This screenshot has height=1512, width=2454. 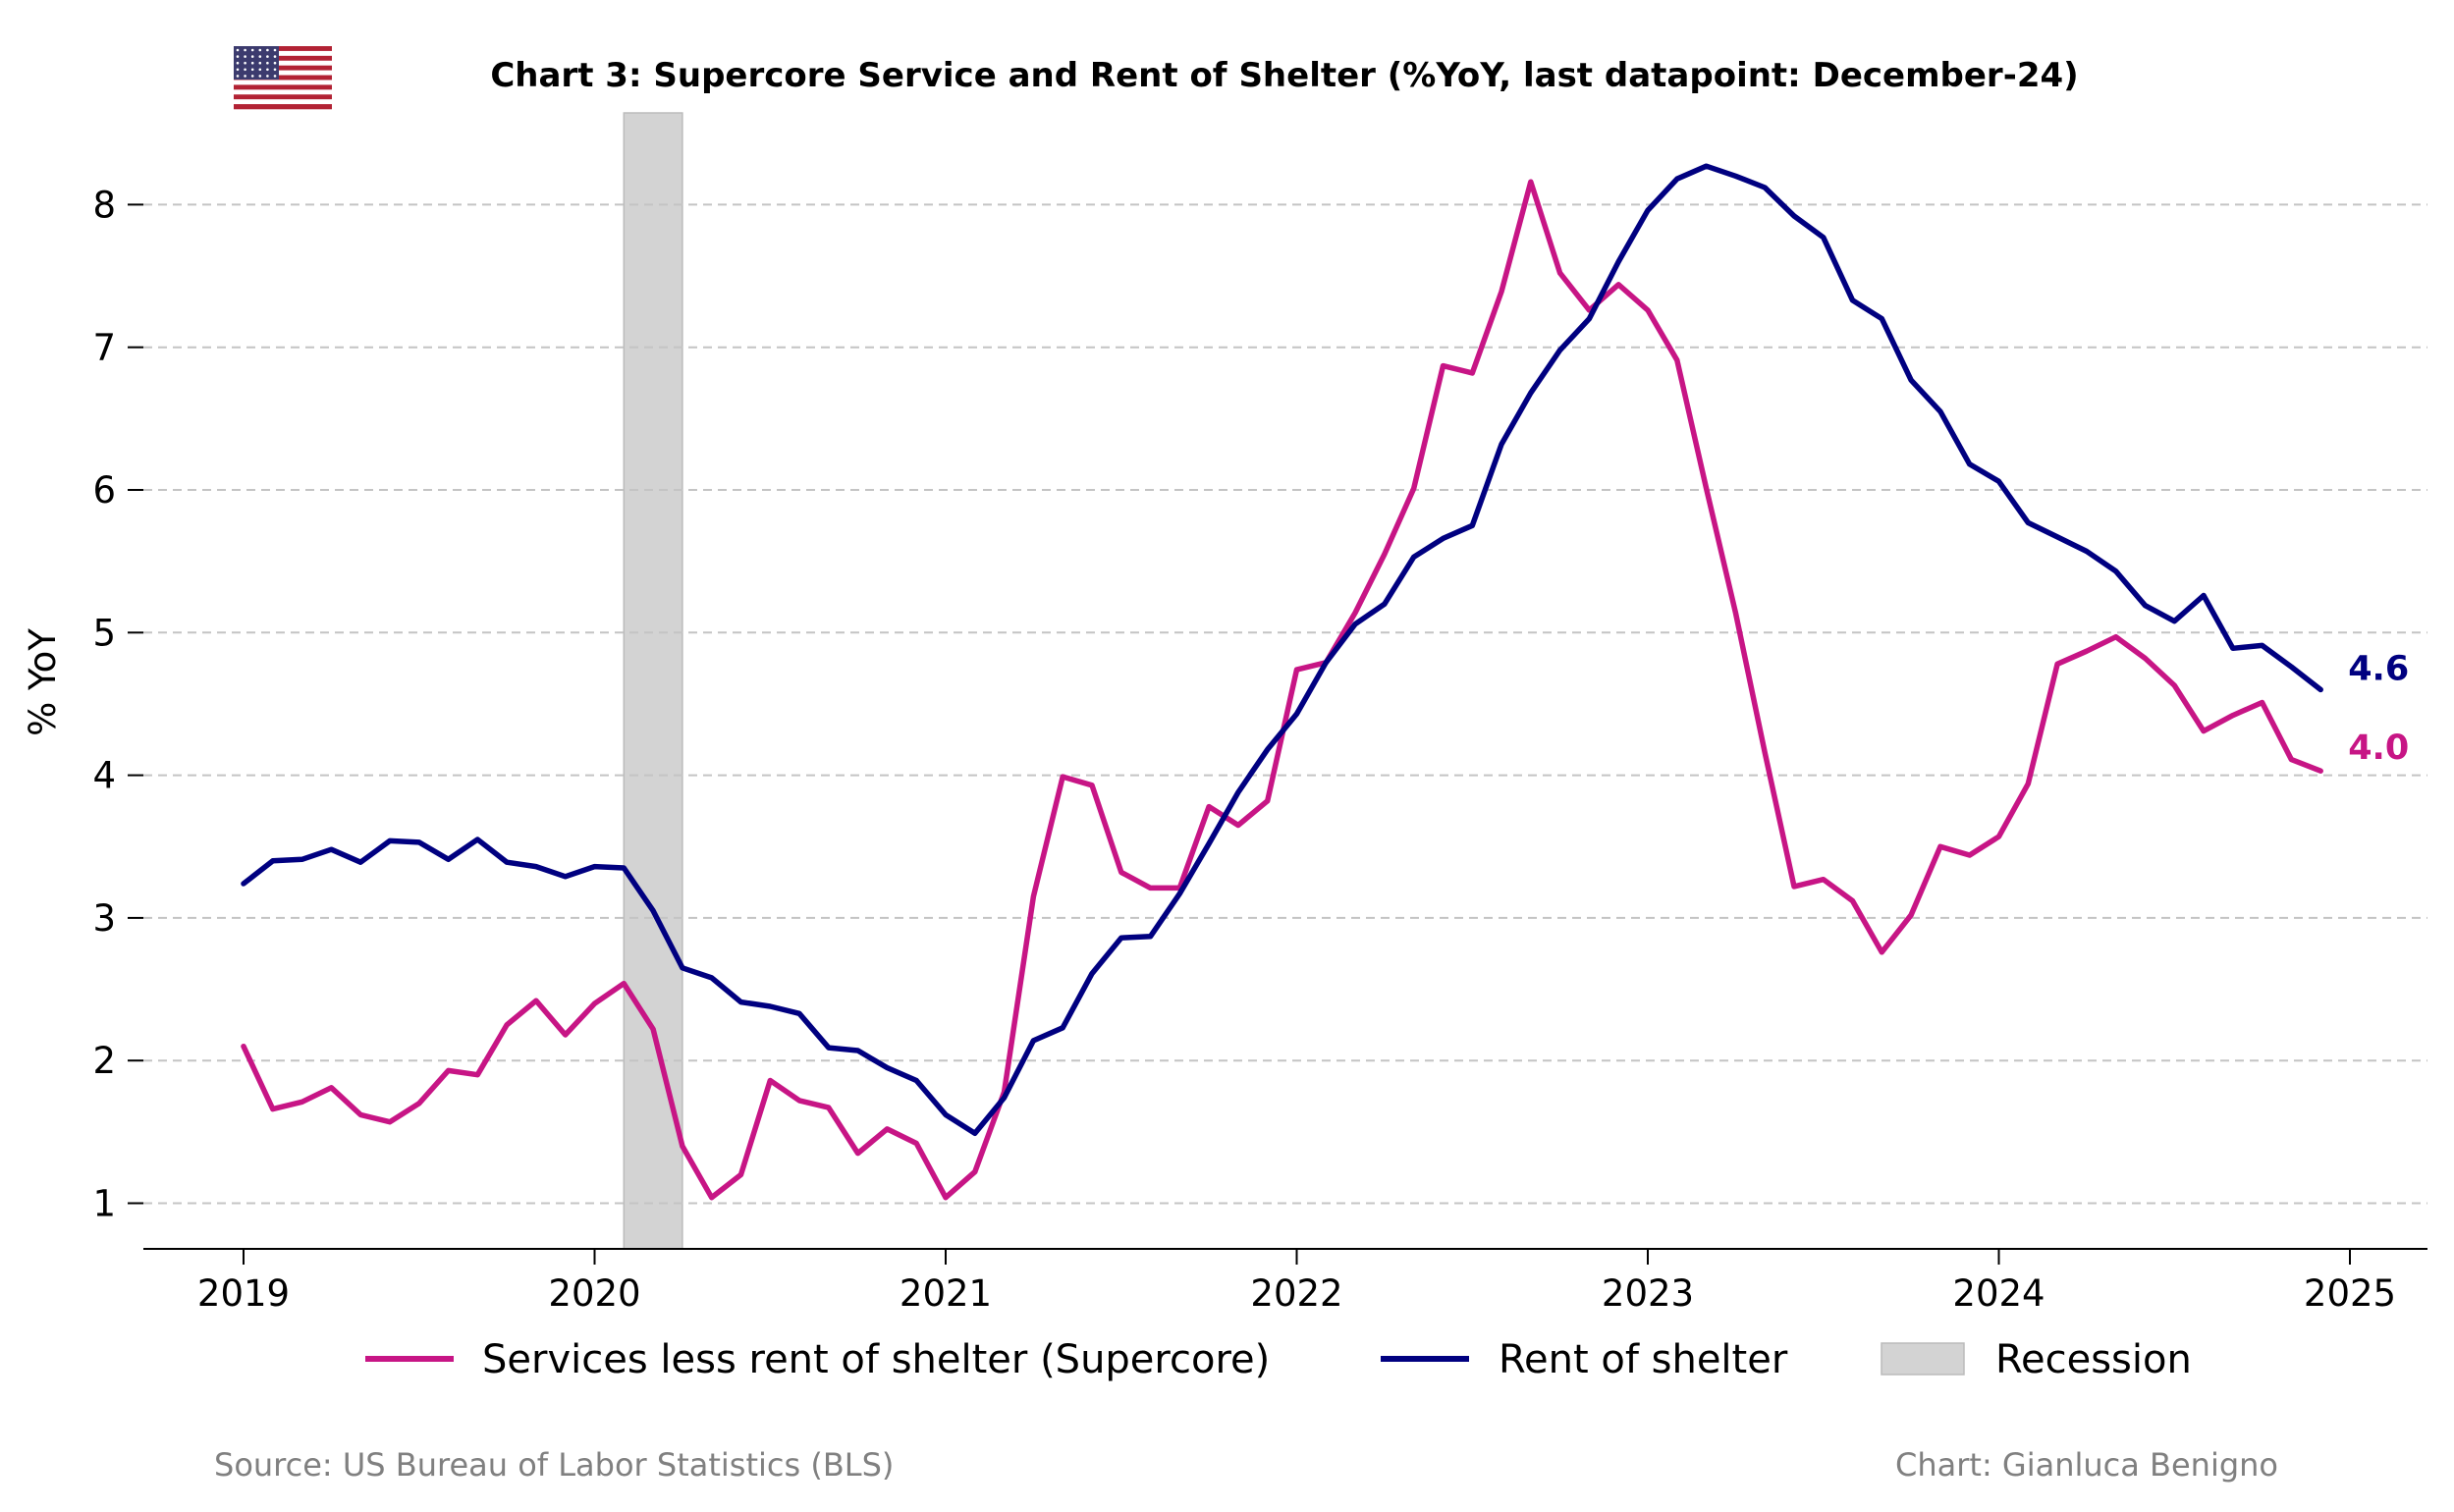 What do you see at coordinates (283, 78) in the screenshot?
I see `us-flag-icon` at bounding box center [283, 78].